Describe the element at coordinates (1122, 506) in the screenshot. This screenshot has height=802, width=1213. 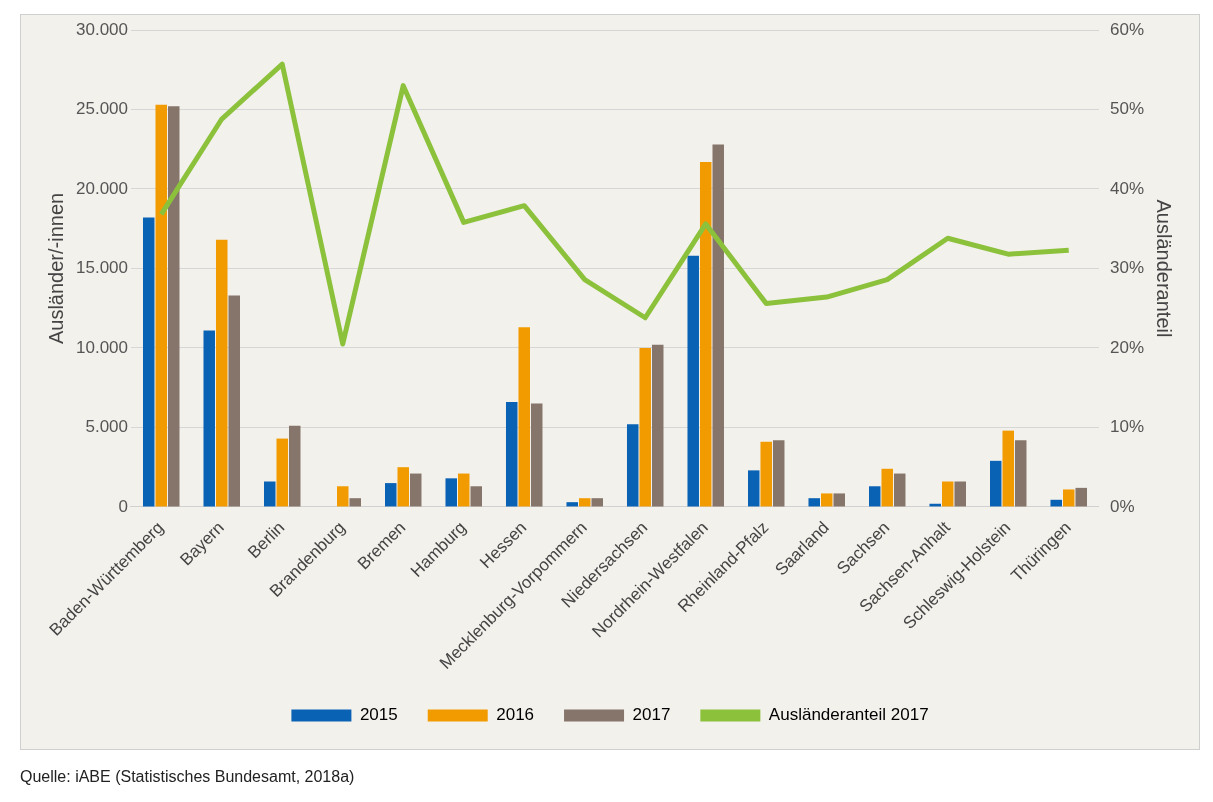
I see `y2-tick-label: 0%` at that location.